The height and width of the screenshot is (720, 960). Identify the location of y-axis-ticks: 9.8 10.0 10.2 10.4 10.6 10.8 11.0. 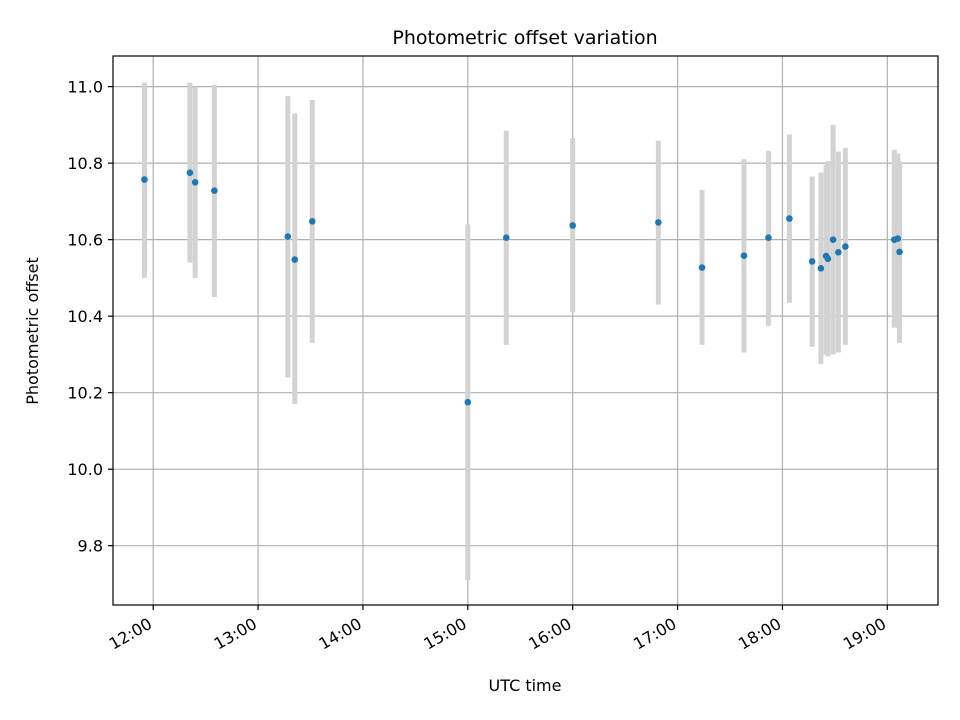
(90, 317).